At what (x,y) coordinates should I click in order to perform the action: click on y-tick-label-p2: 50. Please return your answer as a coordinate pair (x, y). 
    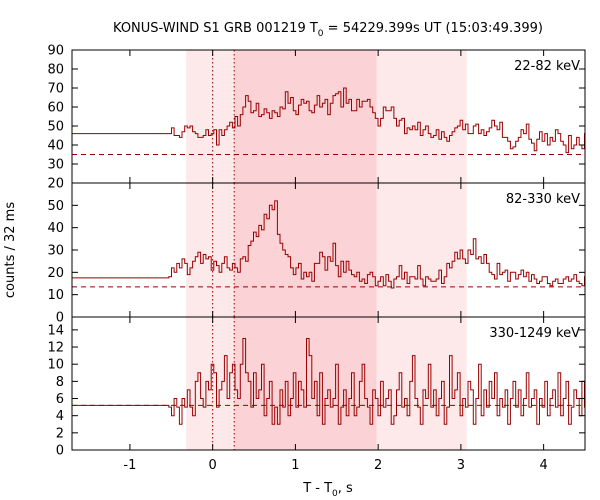
    Looking at the image, I should click on (55, 206).